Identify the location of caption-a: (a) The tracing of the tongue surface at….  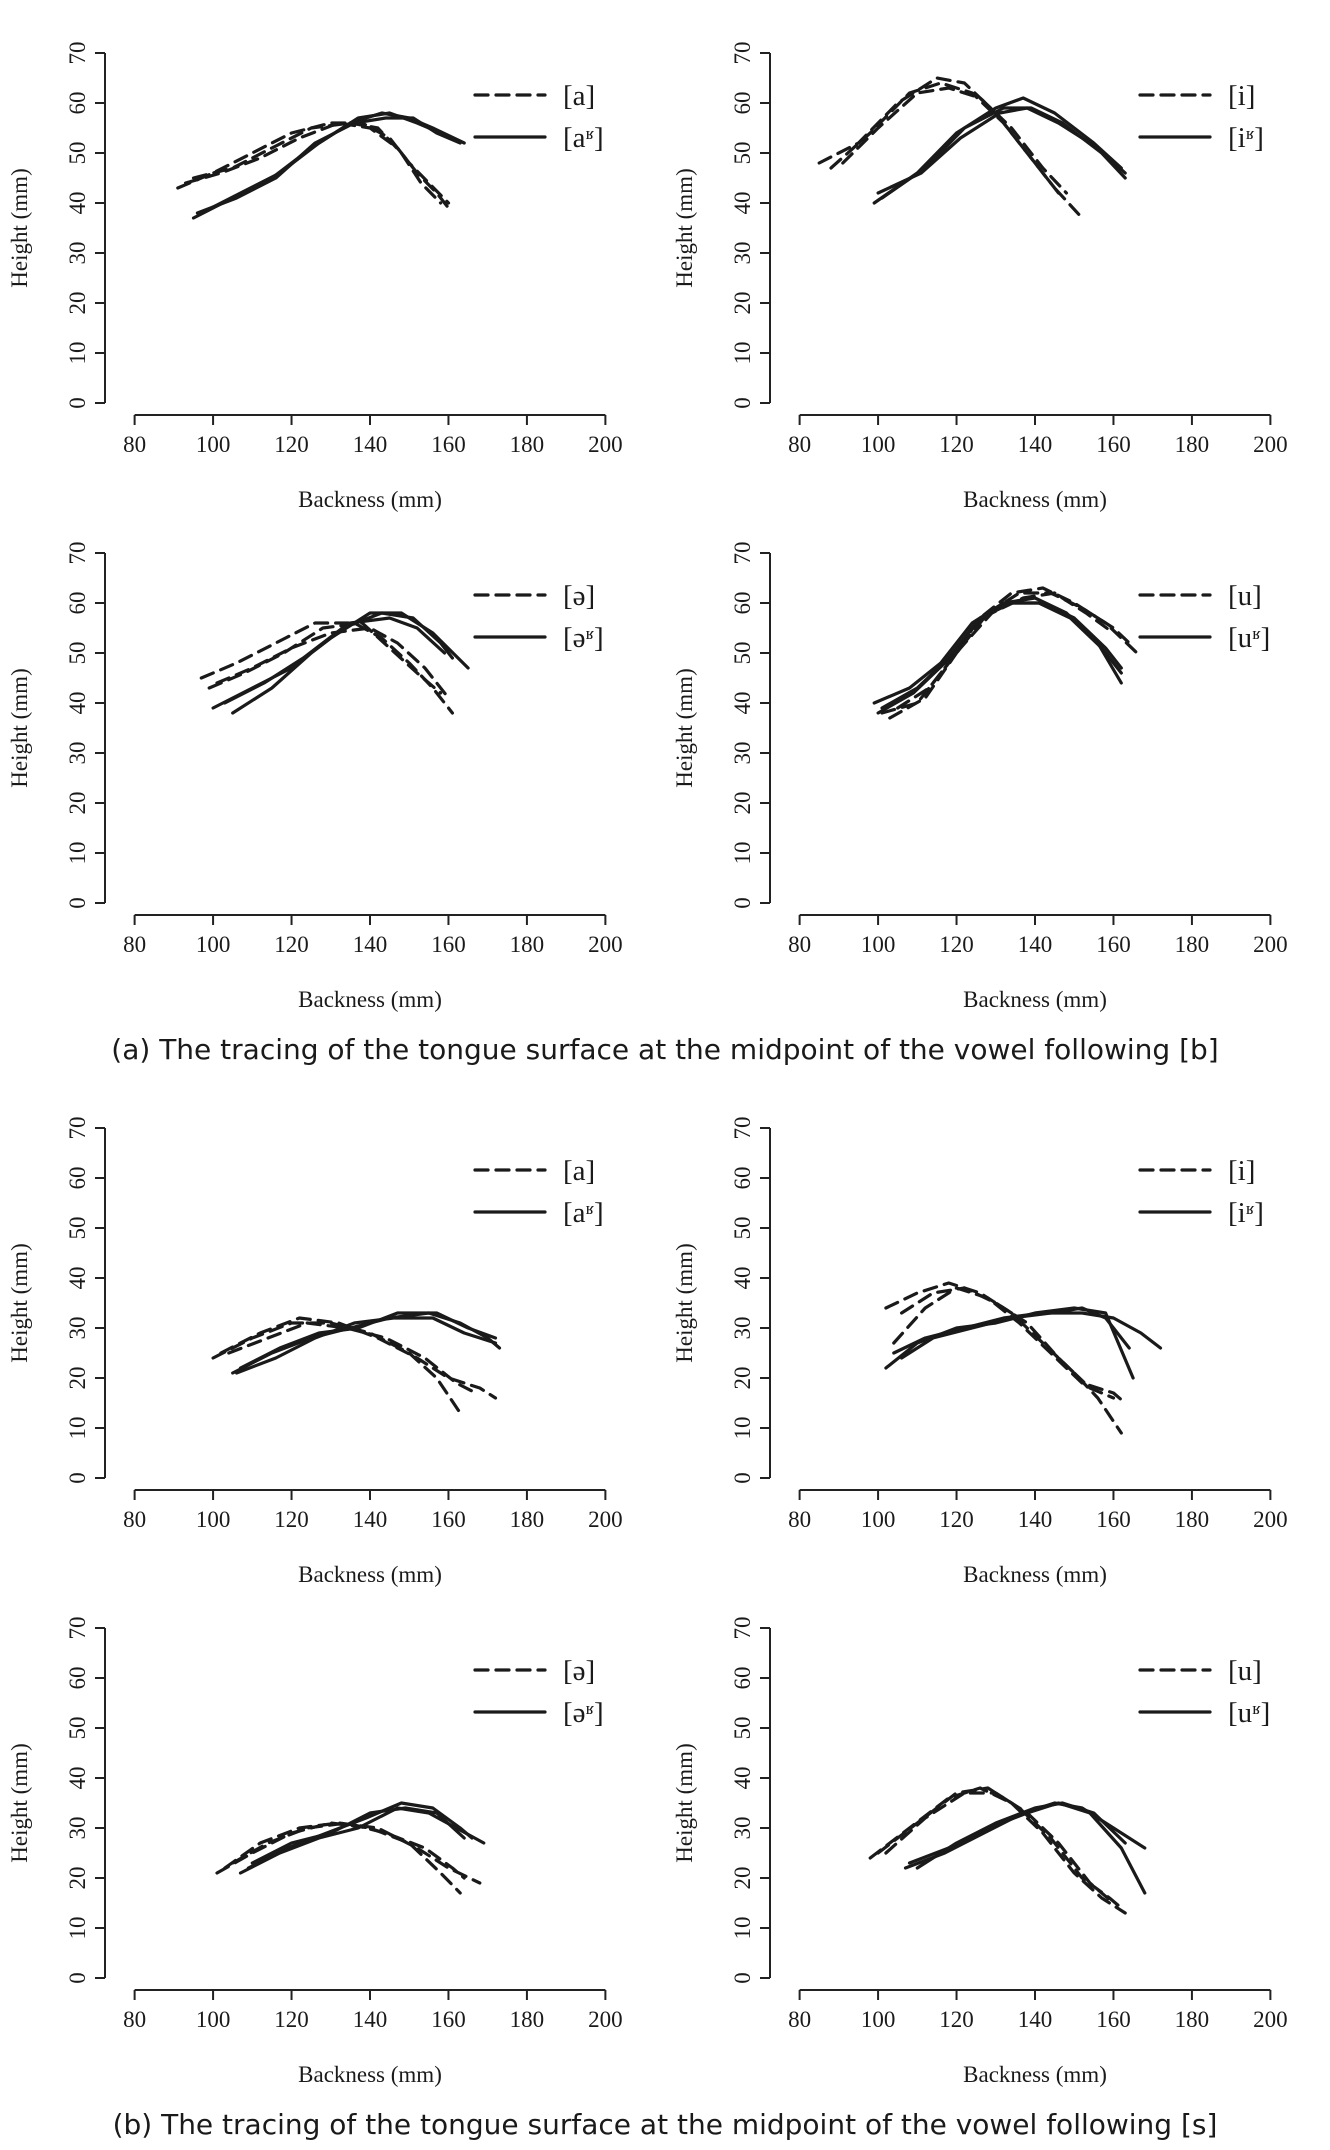
(665, 1049).